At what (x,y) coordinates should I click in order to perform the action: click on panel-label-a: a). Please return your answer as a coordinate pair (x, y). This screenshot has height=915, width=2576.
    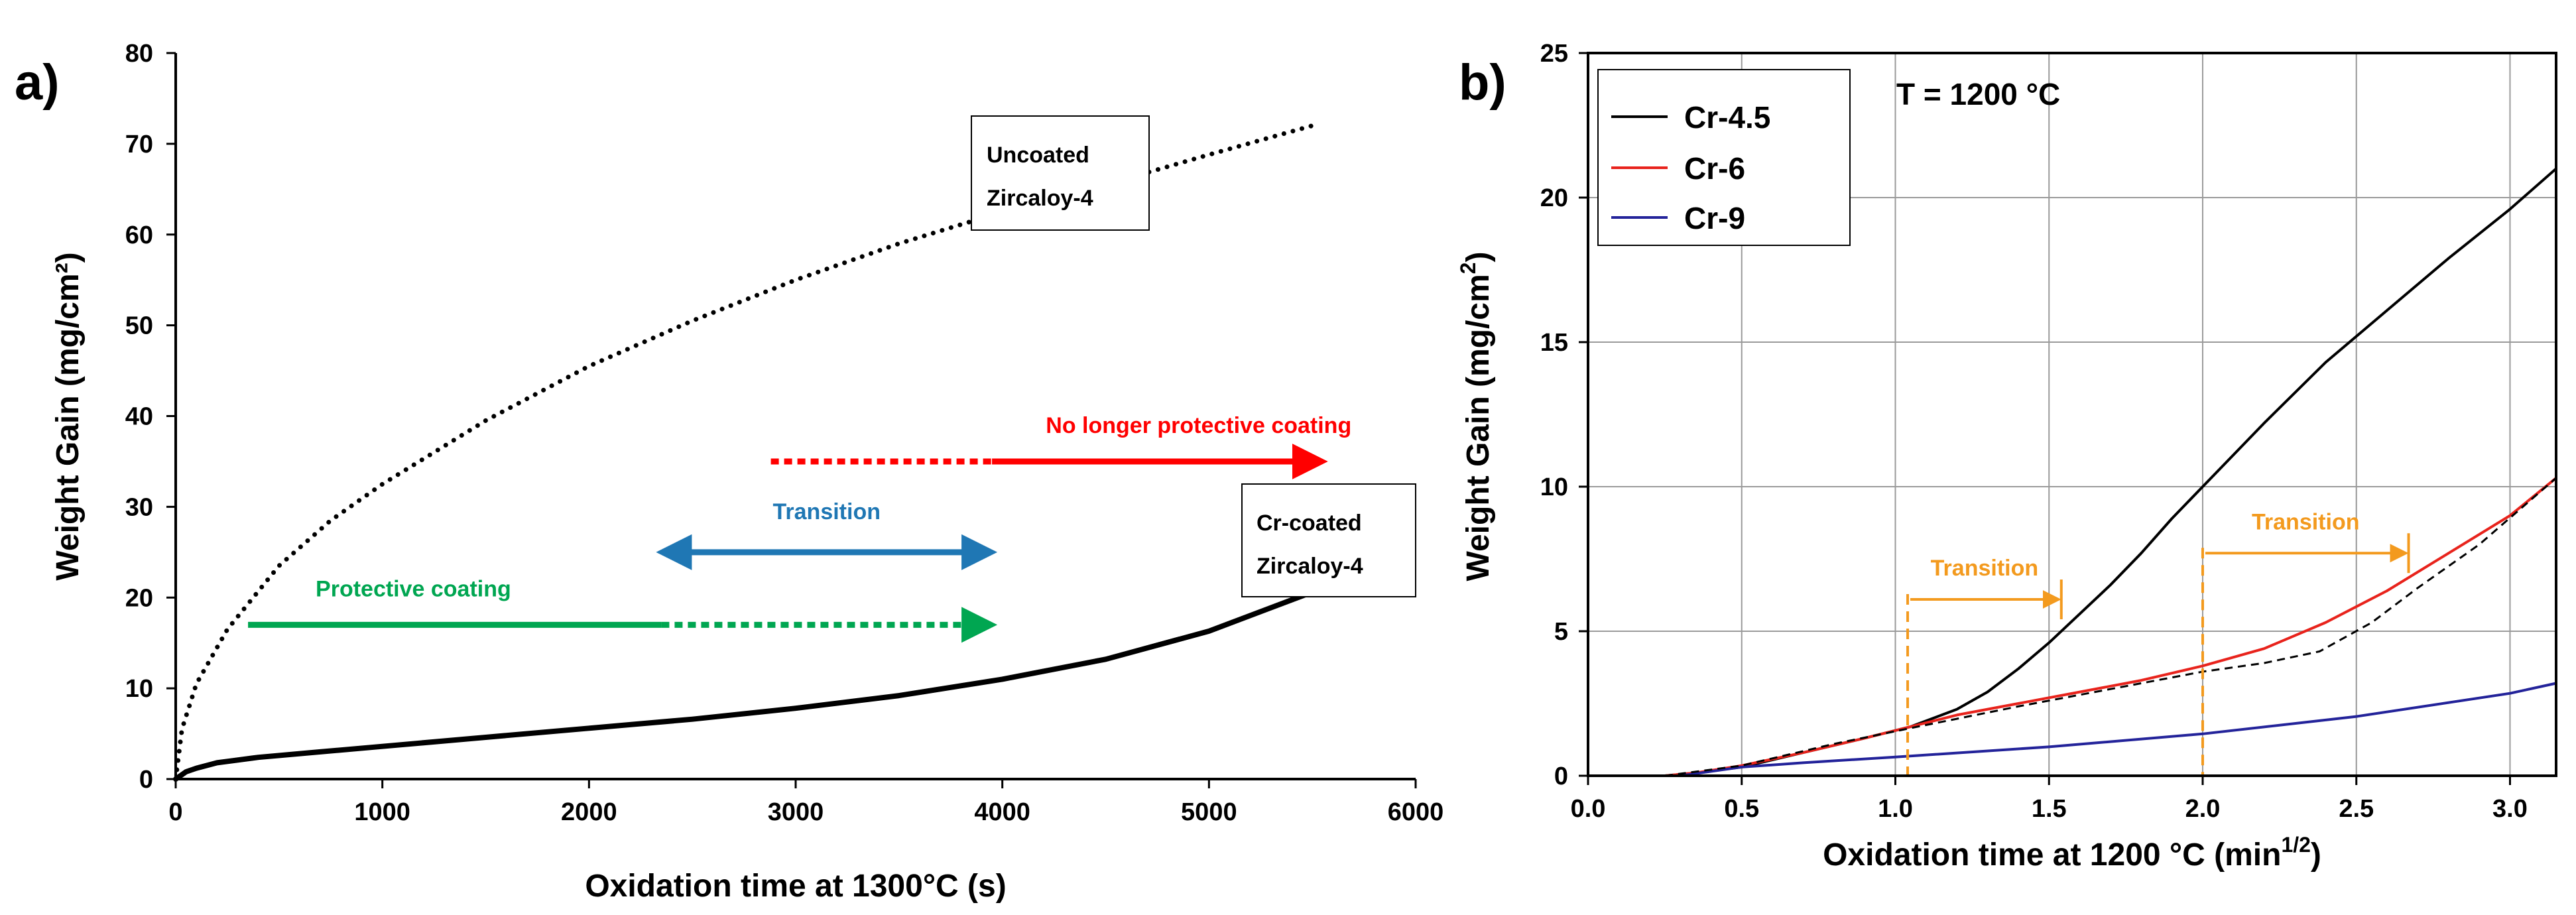
    Looking at the image, I should click on (37, 82).